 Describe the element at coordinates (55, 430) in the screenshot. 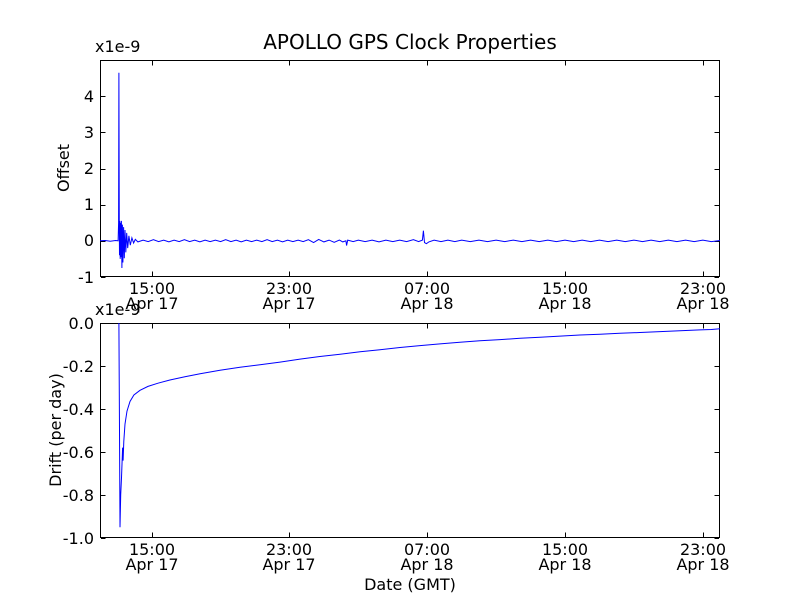

I see `drift-axis-label: Drift (per day)` at that location.